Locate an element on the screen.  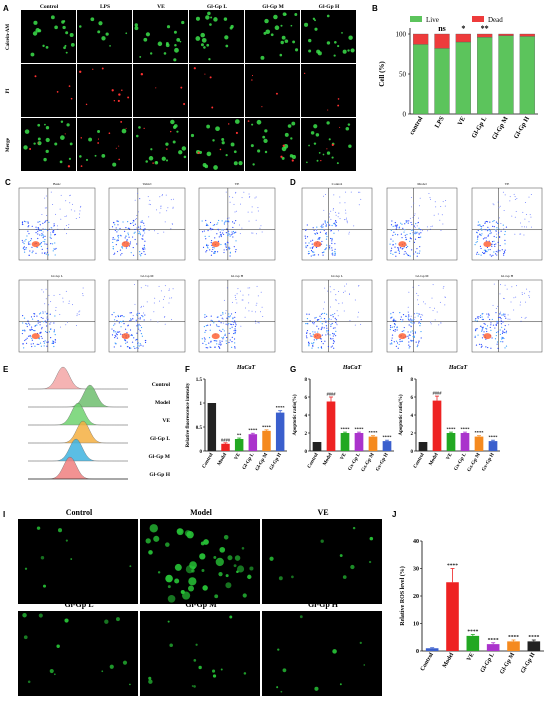
x-tick-label: Gl-Gp L is located at coordinates (488, 663).